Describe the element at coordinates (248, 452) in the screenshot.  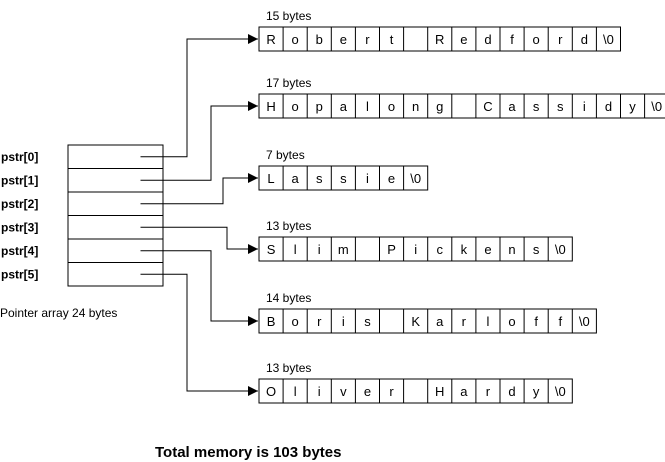
I see `total-memory-label: Total memory is 103 bytes` at that location.